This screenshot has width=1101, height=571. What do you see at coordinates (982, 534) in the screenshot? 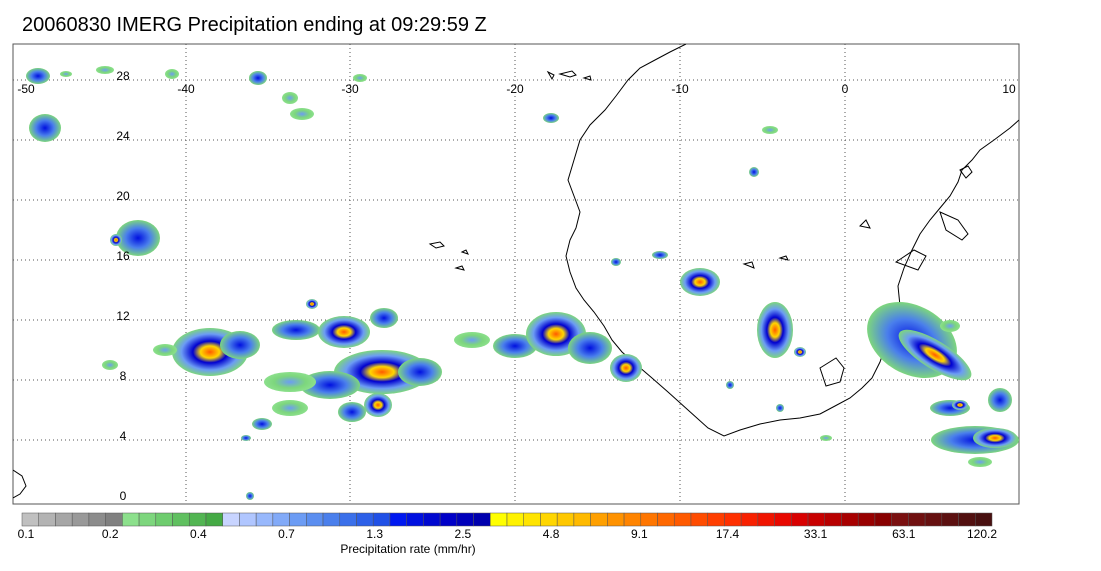
I see `colorbar-tick-label: 120.2` at bounding box center [982, 534].